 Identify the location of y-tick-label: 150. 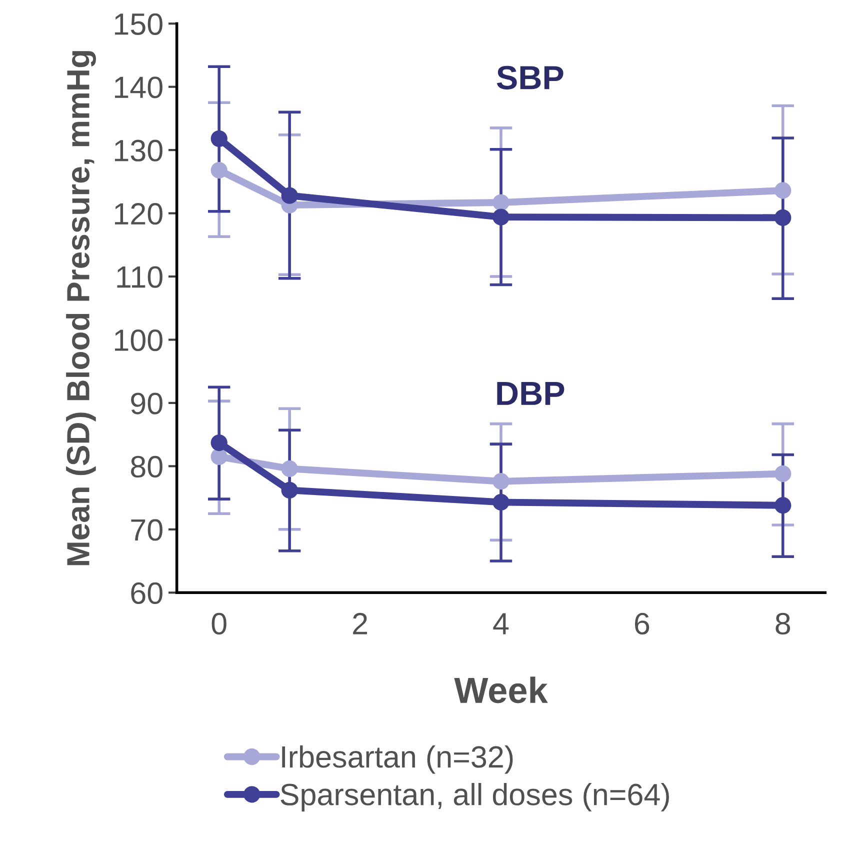
(138, 24).